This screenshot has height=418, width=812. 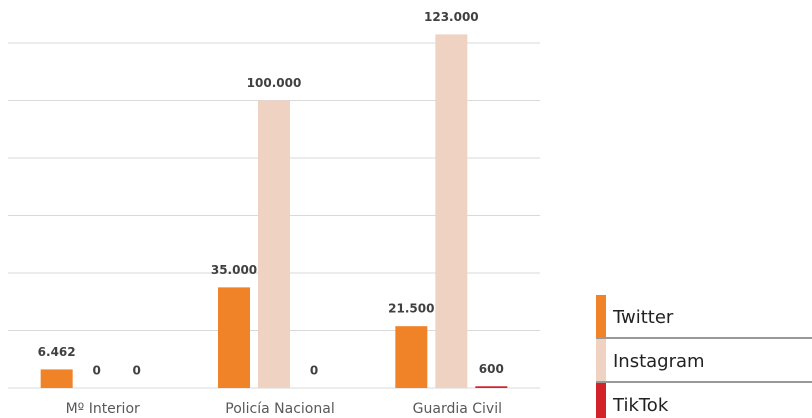 What do you see at coordinates (643, 317) in the screenshot?
I see `legend-label: Twitter` at bounding box center [643, 317].